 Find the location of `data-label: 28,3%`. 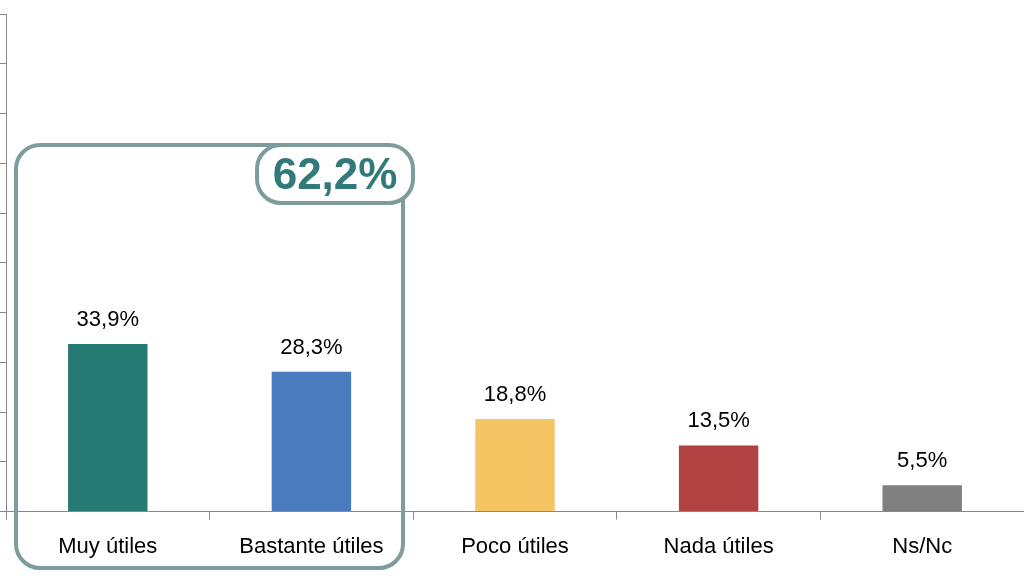

data-label: 28,3% is located at coordinates (311, 346).